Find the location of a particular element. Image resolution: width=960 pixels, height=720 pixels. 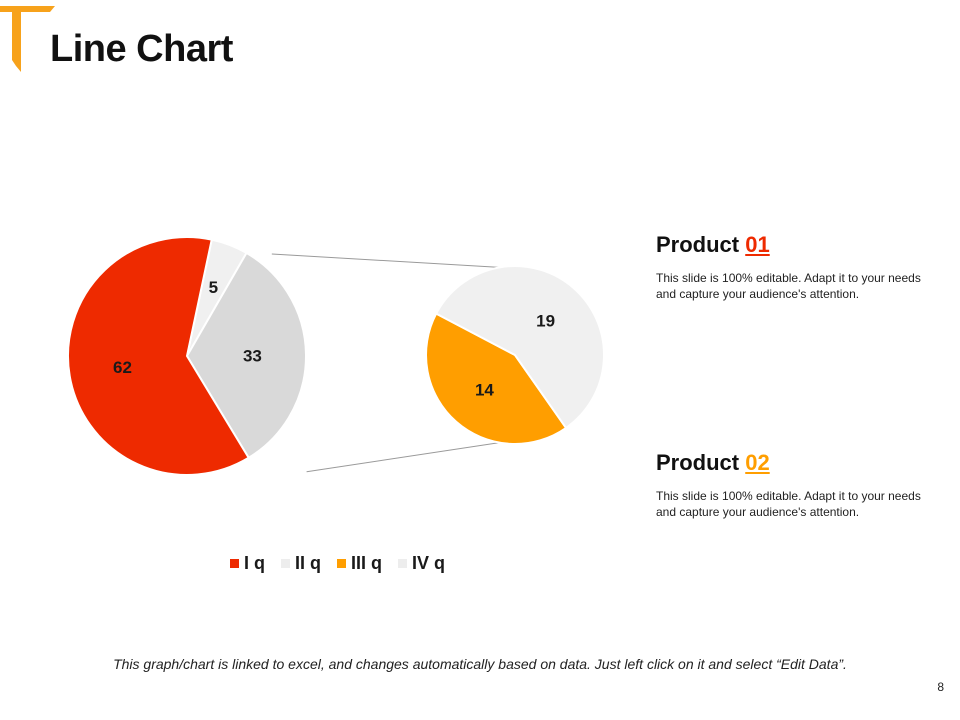

secondary-pie is located at coordinates (515, 355).